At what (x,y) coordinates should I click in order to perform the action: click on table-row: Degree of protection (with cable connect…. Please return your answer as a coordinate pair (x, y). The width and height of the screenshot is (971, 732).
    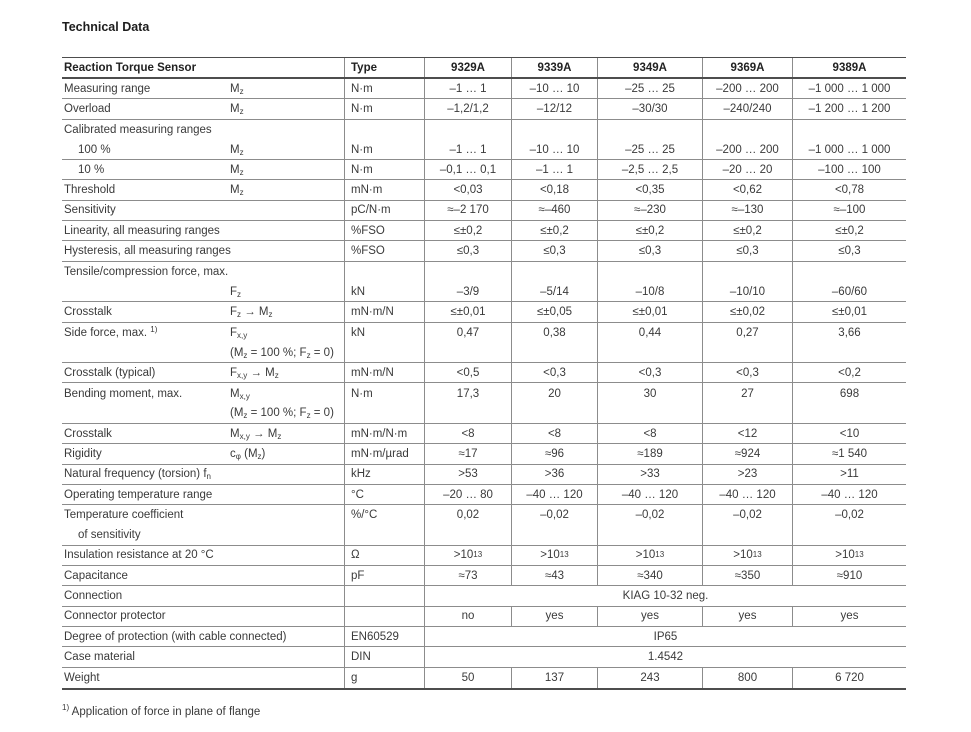
    Looking at the image, I should click on (484, 637).